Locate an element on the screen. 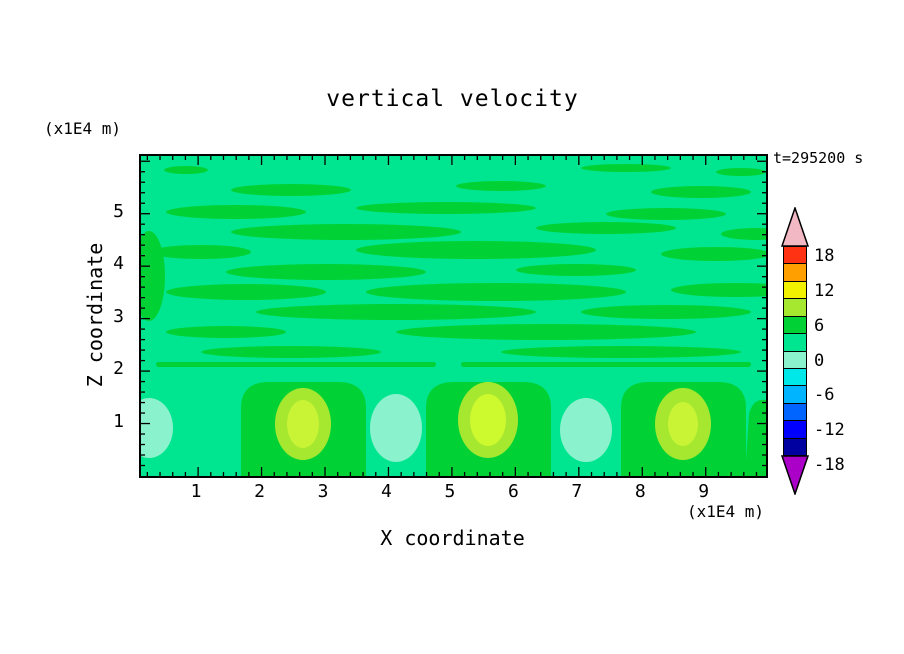 The width and height of the screenshot is (904, 654). timestamp-annotation: t=295200 s is located at coordinates (818, 158).